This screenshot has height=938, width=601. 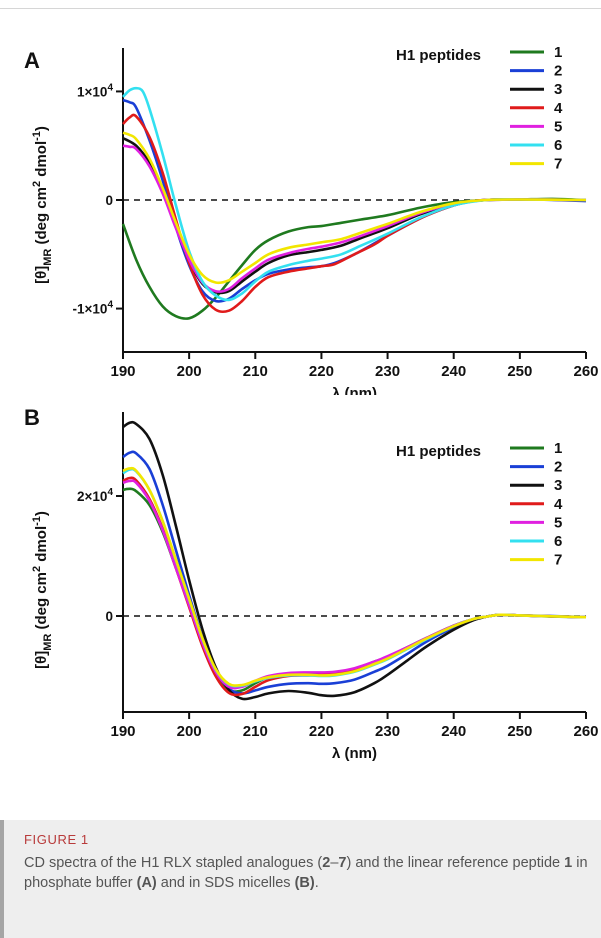 I want to click on caption-accent-bar, so click(x=2, y=879).